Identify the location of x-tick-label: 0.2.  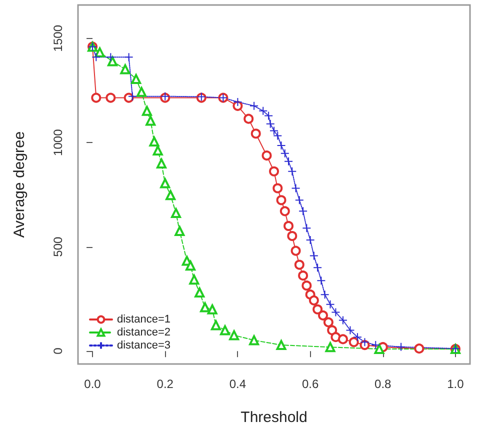
(165, 384).